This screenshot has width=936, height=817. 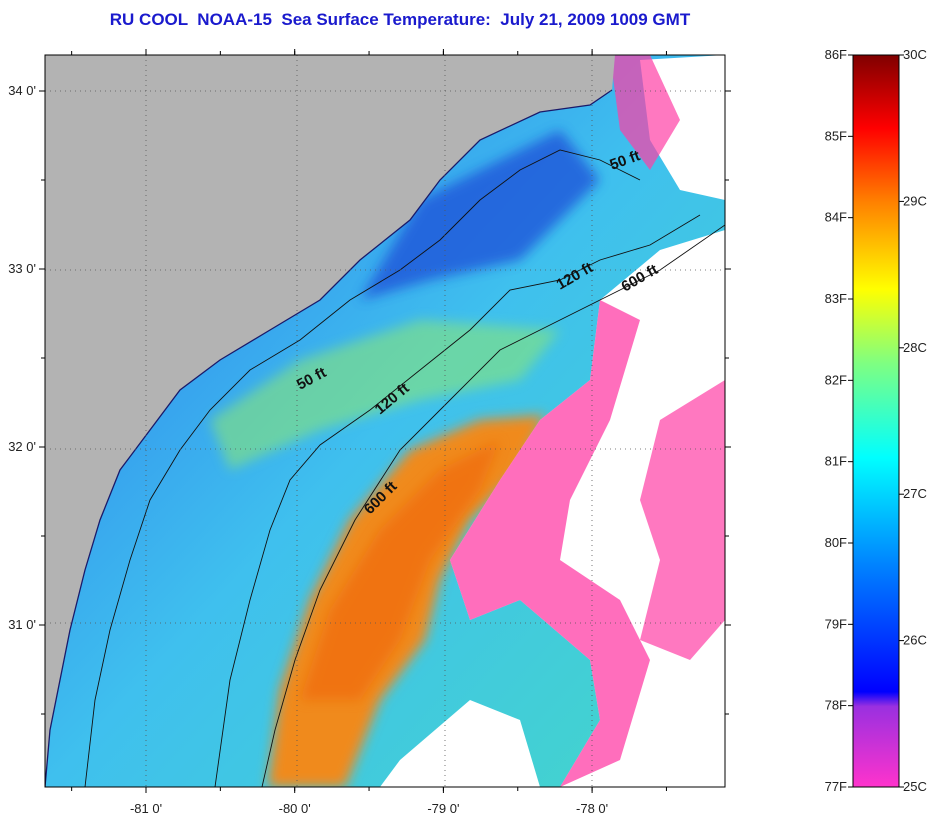 I want to click on colorbar-f-label: 85F, so click(x=836, y=135).